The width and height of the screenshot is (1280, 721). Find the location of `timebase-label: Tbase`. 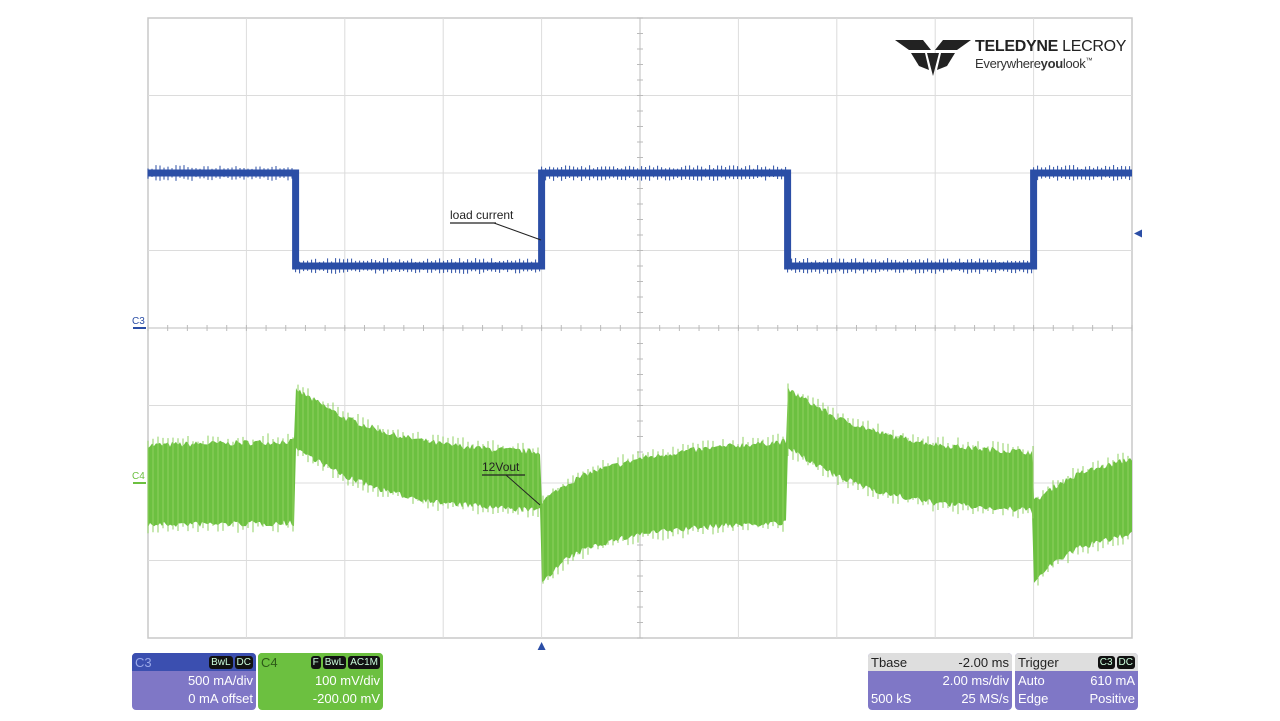

timebase-label: Tbase is located at coordinates (889, 662).